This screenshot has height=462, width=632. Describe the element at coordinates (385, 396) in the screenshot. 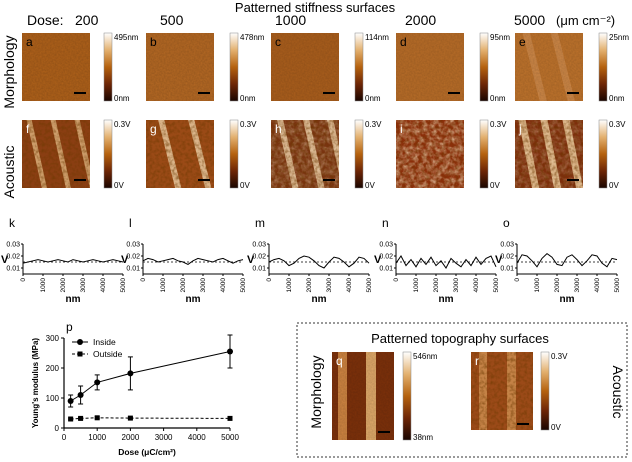

I see `panel-q: q 546nm 38nm` at that location.